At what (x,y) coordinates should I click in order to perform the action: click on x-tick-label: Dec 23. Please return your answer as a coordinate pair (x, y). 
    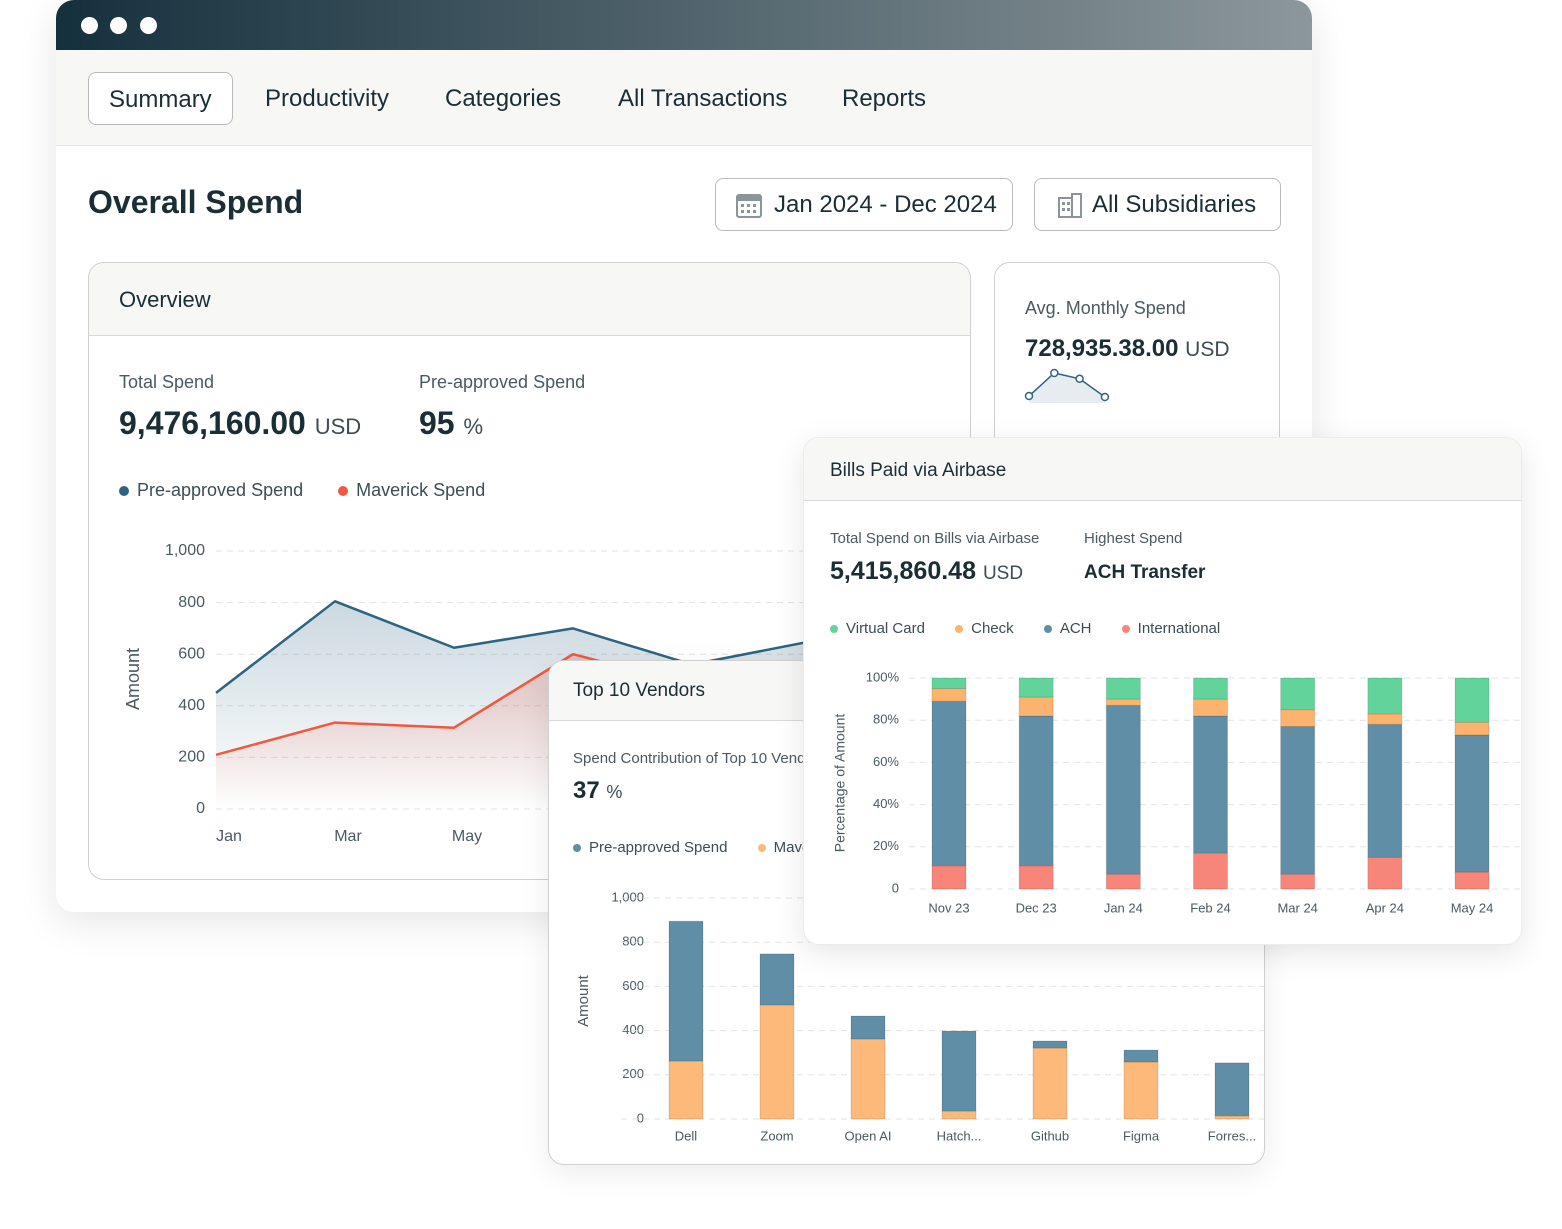
    Looking at the image, I should click on (1036, 907).